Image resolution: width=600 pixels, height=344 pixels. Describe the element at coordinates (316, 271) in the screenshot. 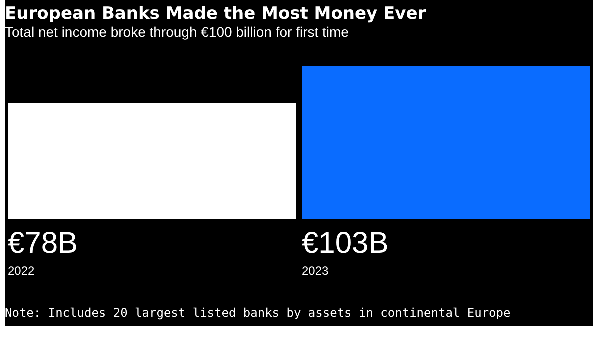

I see `x-tick-label: 2023` at that location.